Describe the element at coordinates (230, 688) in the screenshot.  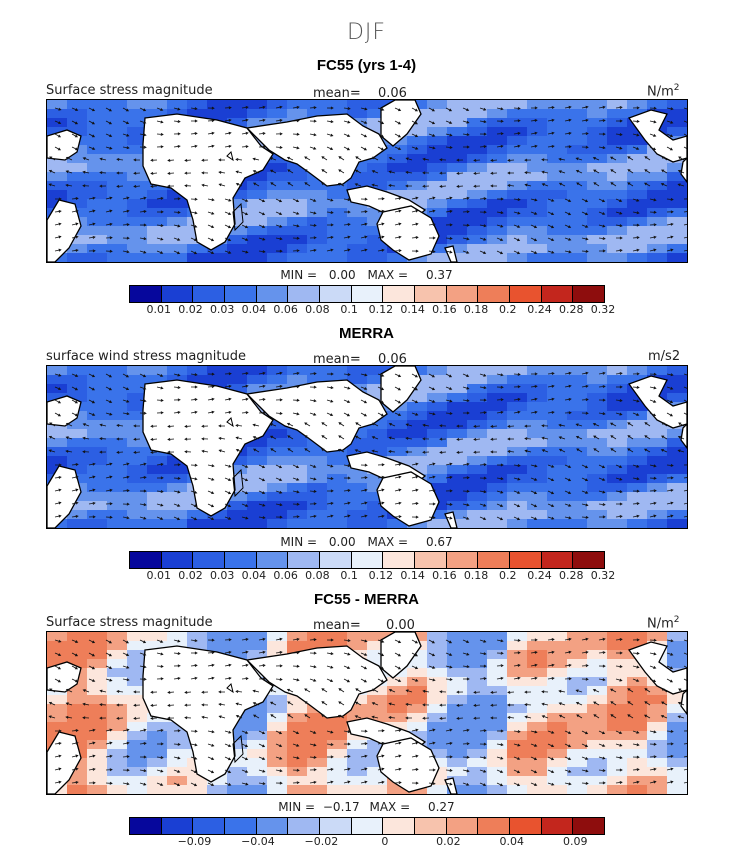
I see `lake-outline` at that location.